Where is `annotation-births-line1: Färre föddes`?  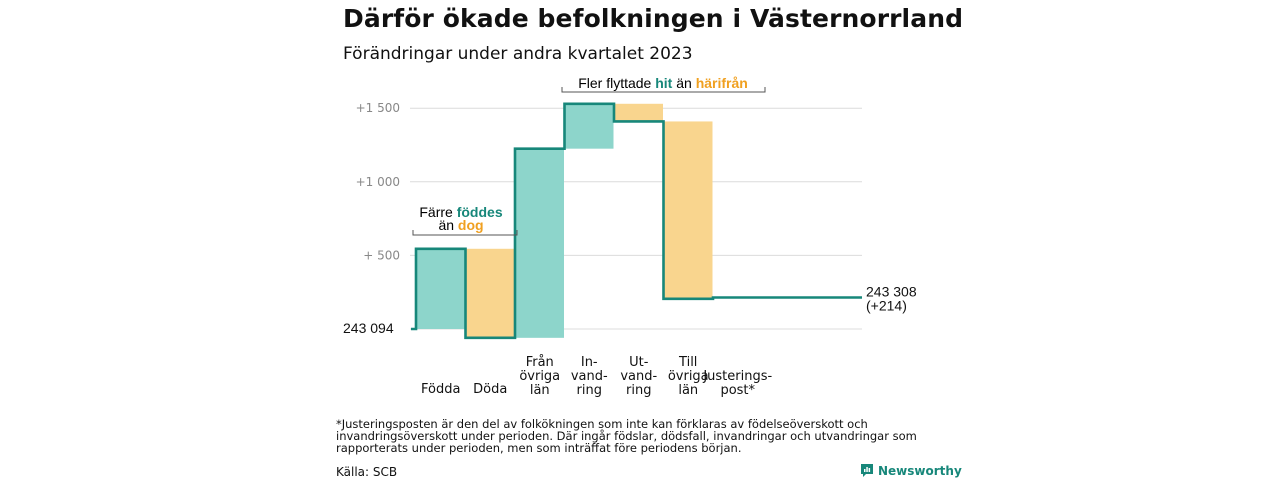 annotation-births-line1: Färre föddes is located at coordinates (460, 212).